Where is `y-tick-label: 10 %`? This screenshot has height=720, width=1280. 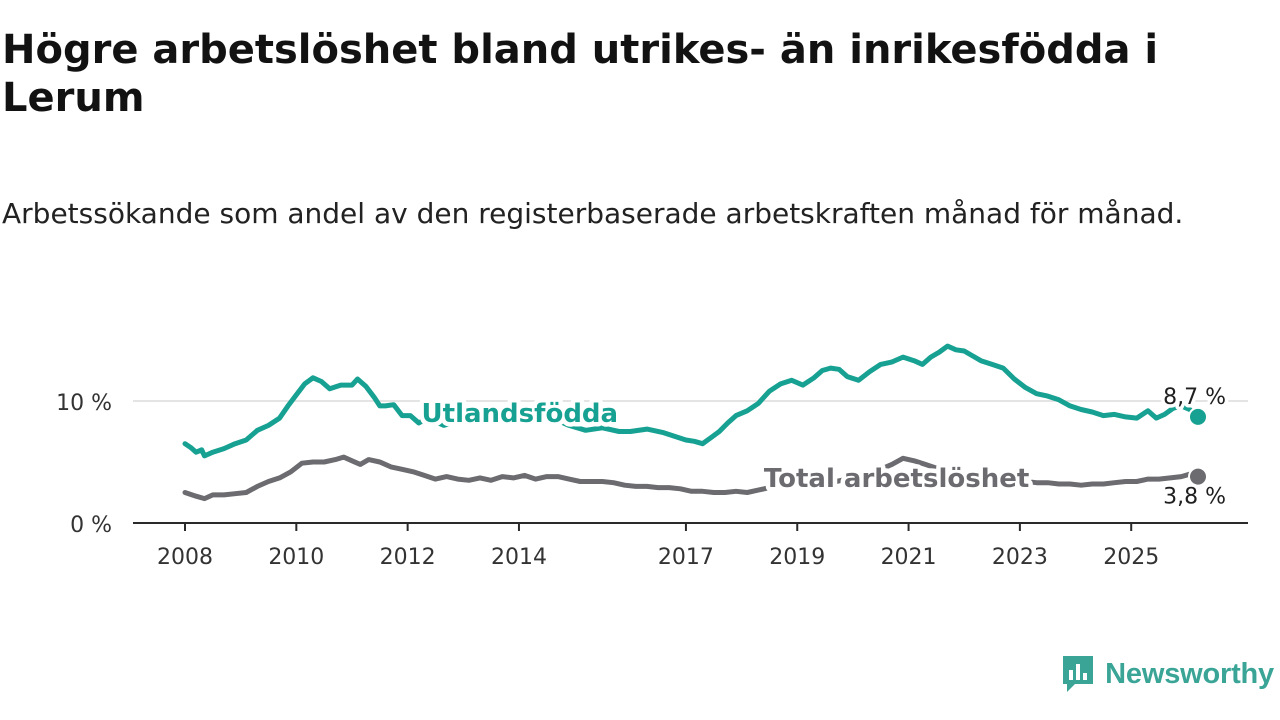
y-tick-label: 10 % is located at coordinates (84, 403).